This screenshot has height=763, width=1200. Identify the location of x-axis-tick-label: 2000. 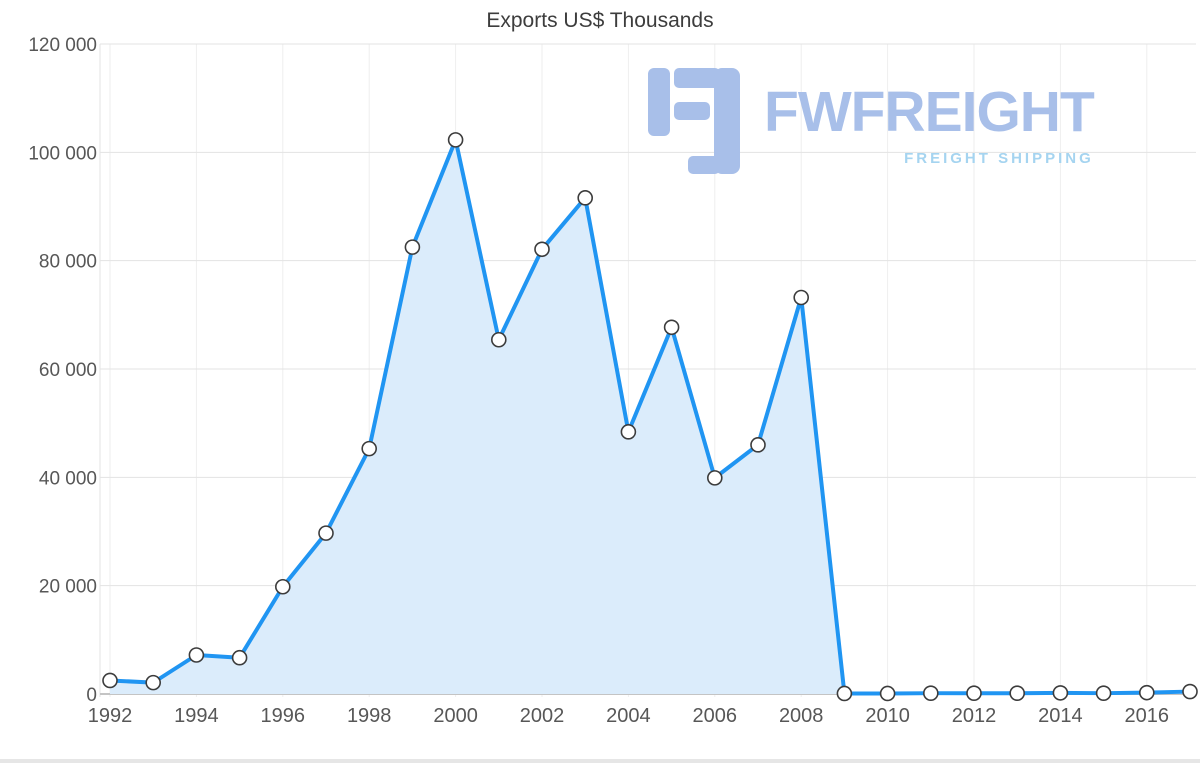
(455, 716).